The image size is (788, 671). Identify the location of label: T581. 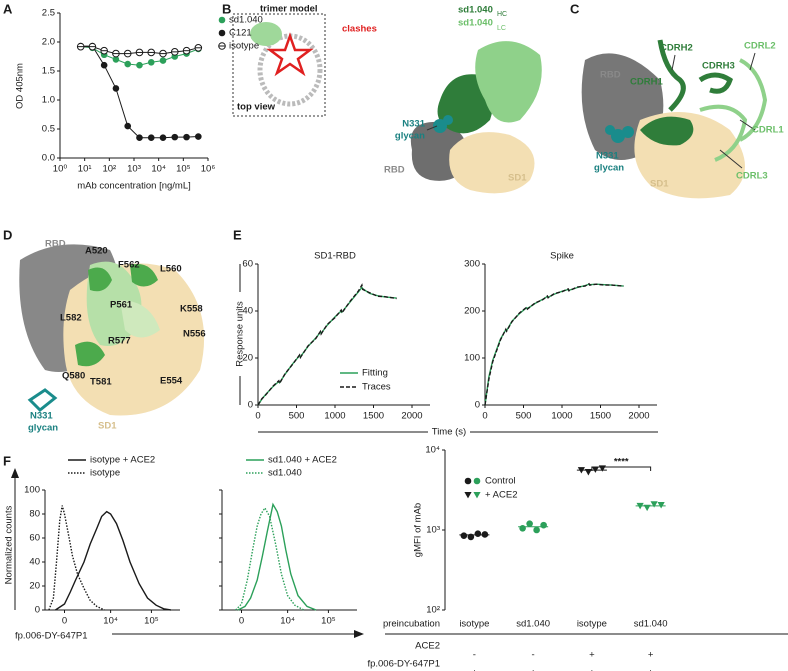
(101, 382).